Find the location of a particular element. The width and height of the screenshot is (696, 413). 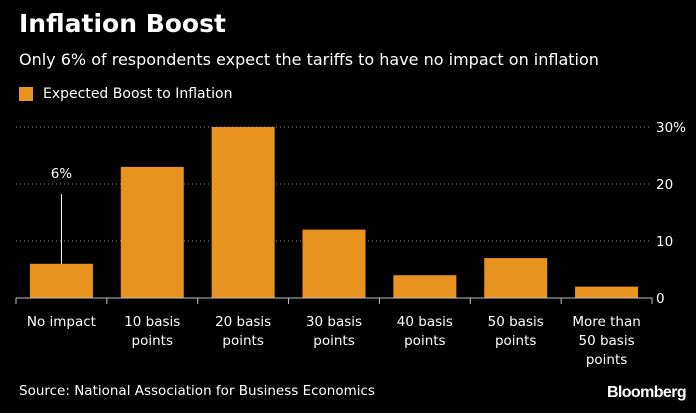

legend-swatch is located at coordinates (26, 94).